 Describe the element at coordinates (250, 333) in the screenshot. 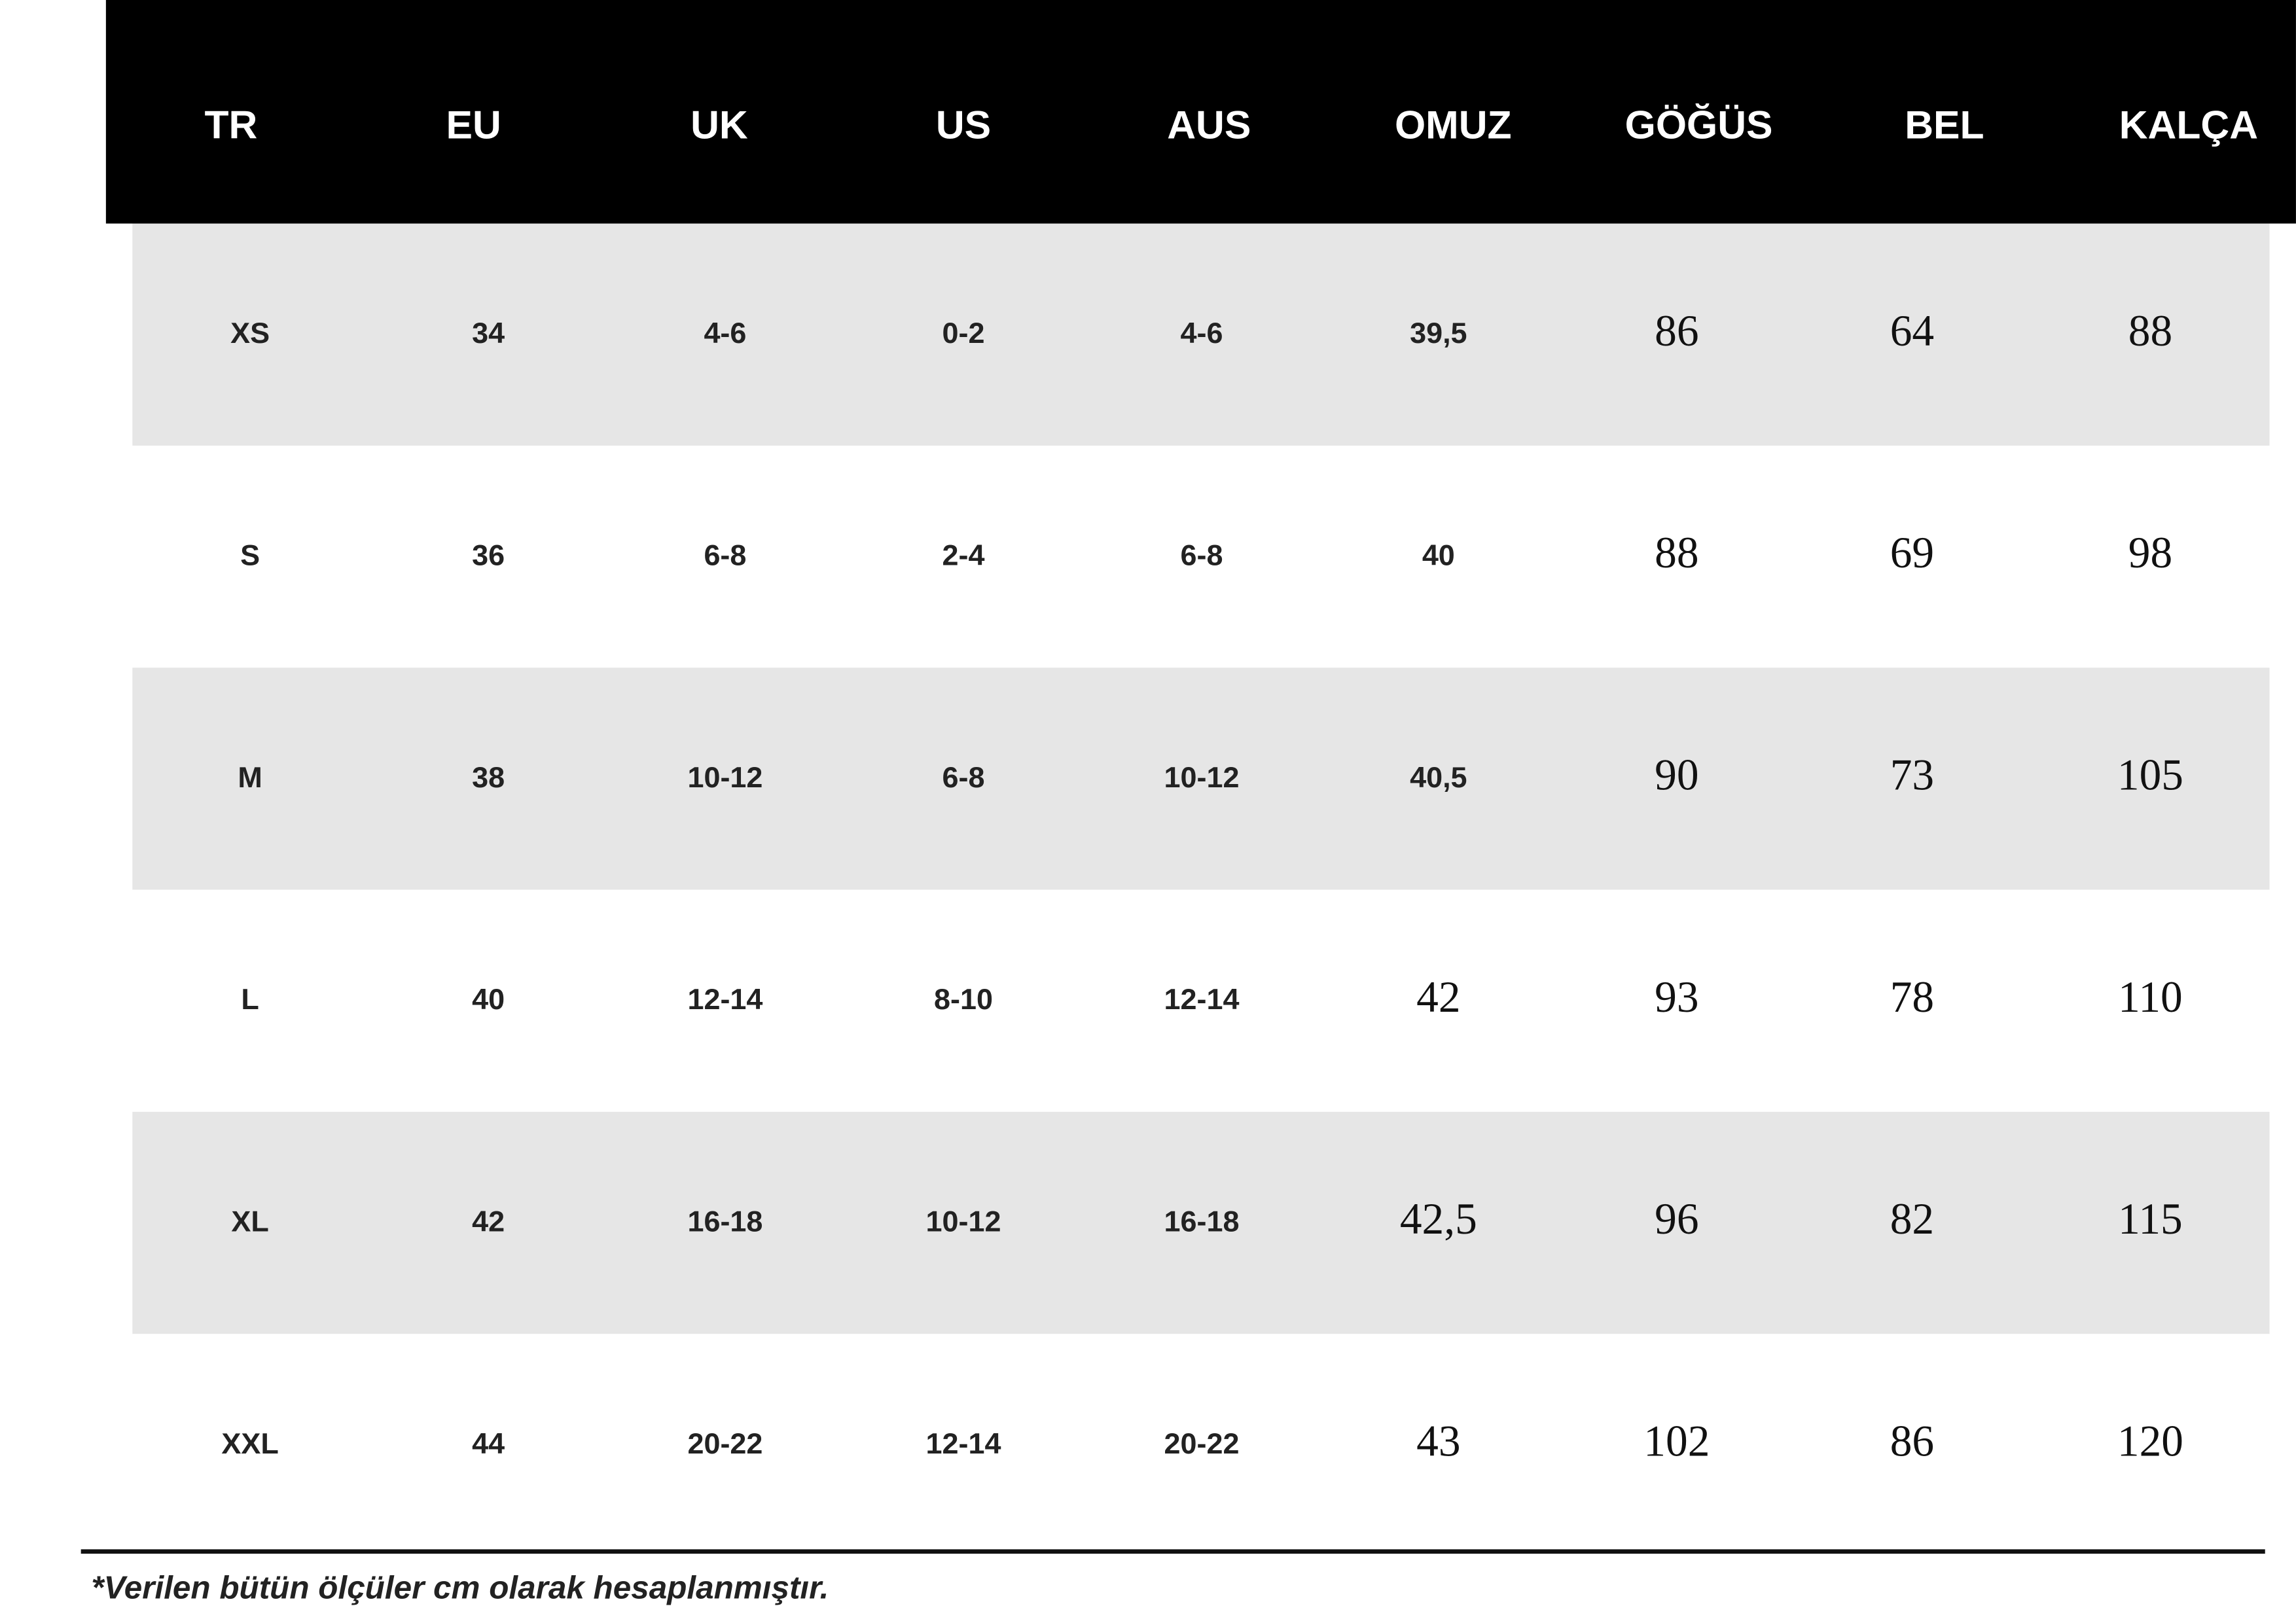

I see `cell: XS` at that location.